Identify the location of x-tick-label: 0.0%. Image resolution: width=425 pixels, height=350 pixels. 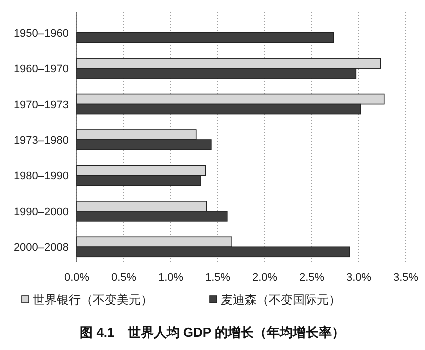
(77, 278).